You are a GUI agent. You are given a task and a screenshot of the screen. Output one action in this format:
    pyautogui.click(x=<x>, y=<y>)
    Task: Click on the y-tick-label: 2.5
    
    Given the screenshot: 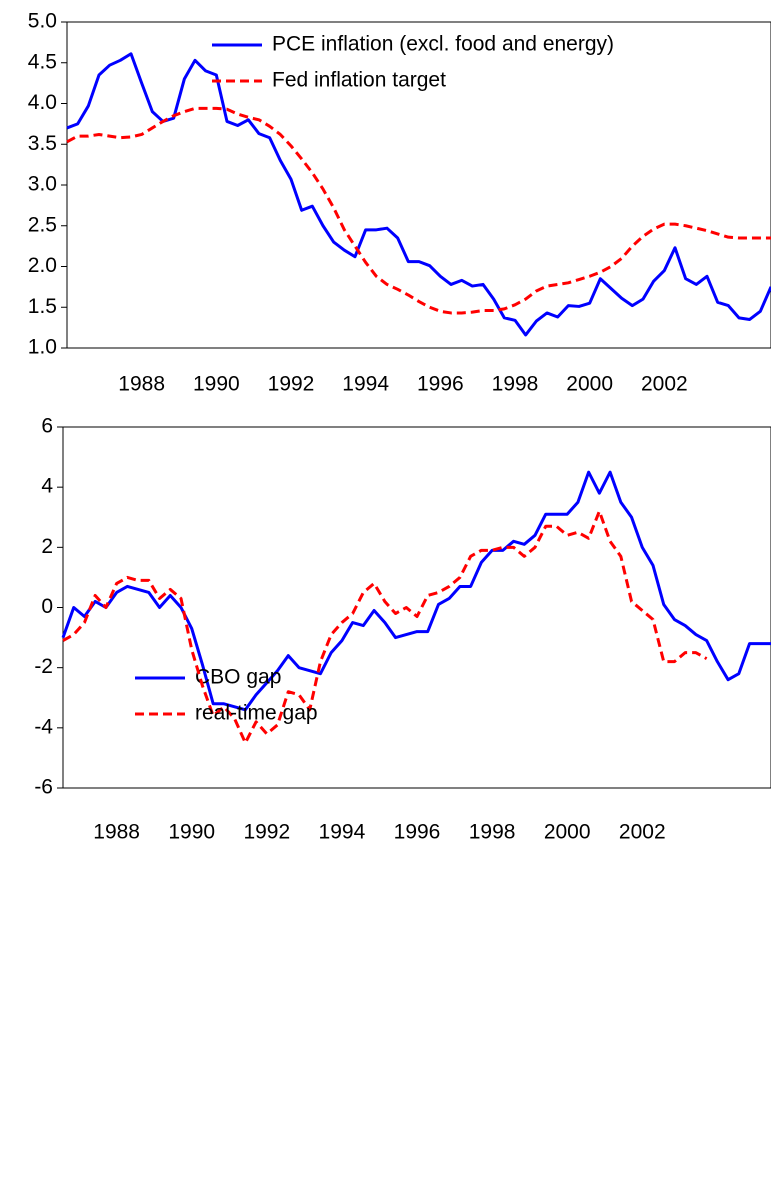 What is the action you would take?
    pyautogui.click(x=42, y=224)
    